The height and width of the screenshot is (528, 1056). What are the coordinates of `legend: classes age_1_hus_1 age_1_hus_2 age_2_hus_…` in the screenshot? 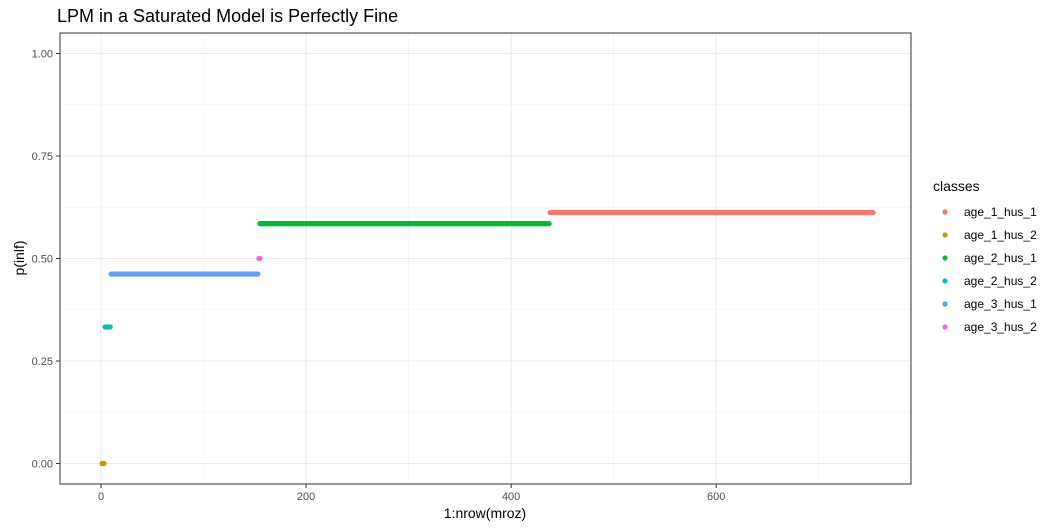 It's located at (985, 256).